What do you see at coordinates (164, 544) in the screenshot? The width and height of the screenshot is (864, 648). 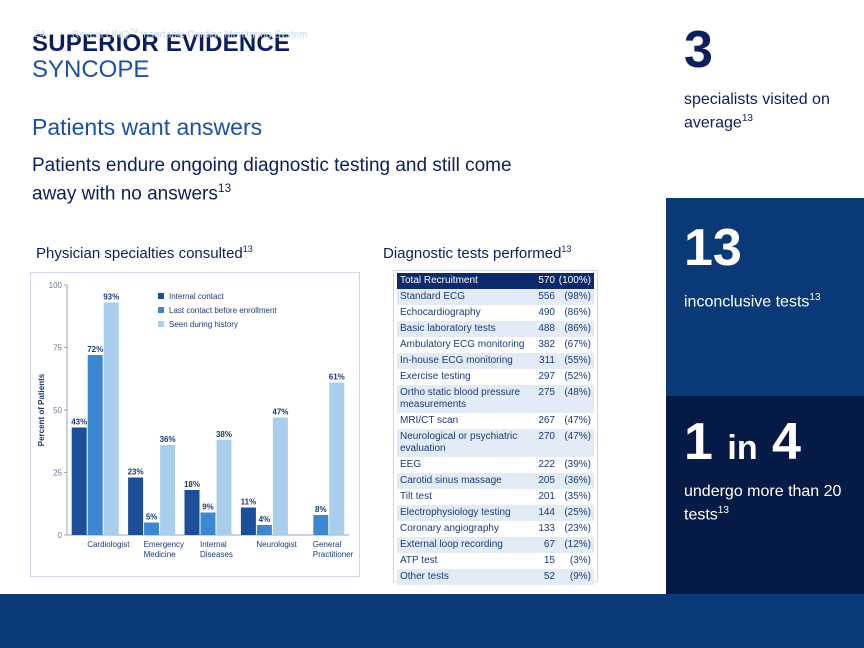 I see `x-tick-label: Emergency` at bounding box center [164, 544].